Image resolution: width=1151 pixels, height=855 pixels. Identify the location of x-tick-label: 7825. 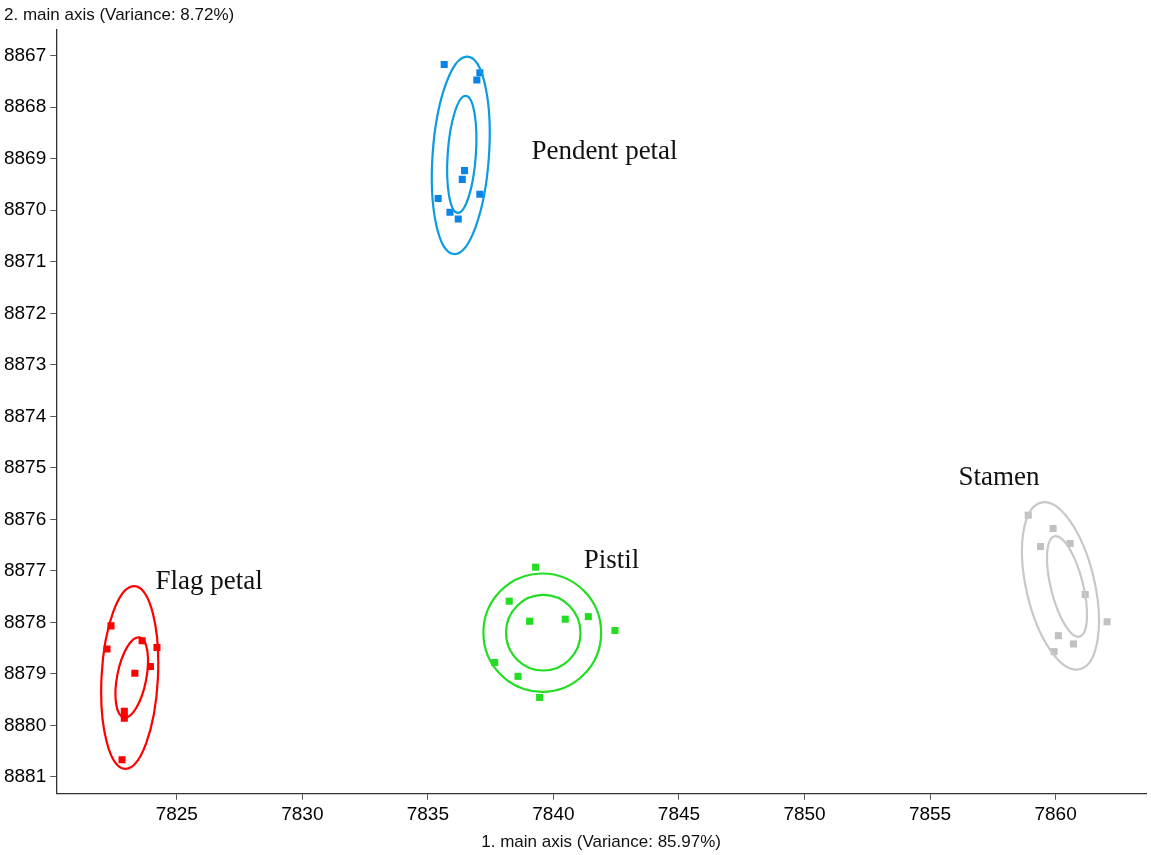
(176, 814).